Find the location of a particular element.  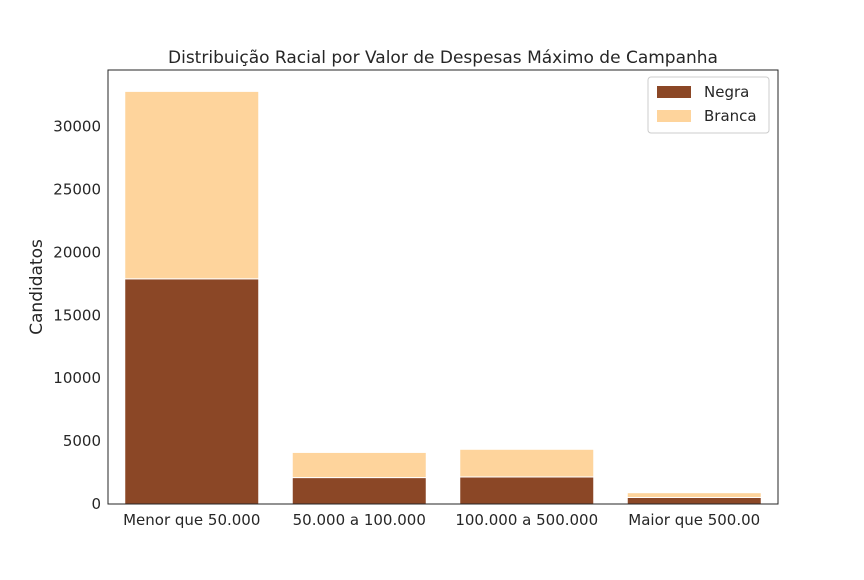

legend: Negra Branca is located at coordinates (708, 105).